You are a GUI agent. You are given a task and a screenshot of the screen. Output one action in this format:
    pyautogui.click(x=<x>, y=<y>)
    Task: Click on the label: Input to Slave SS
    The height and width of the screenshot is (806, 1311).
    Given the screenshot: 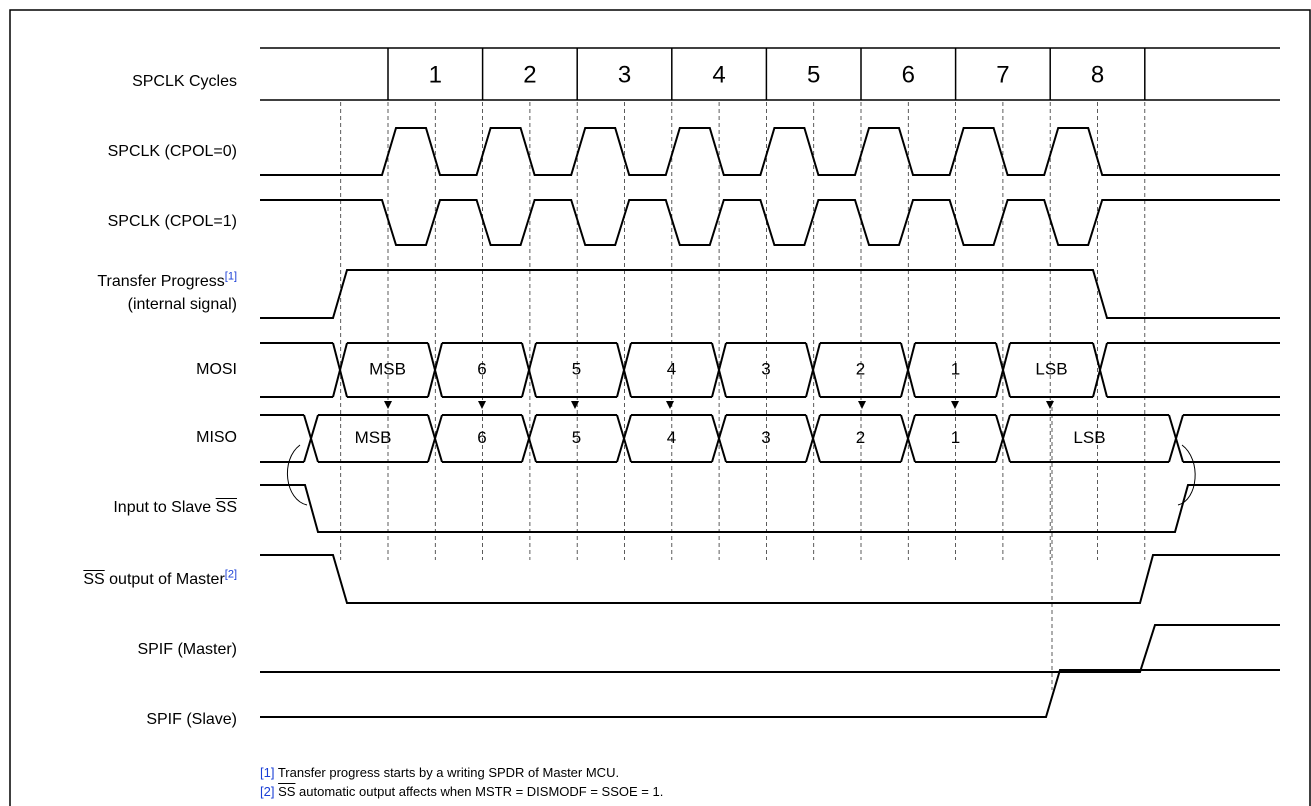 What is the action you would take?
    pyautogui.click(x=175, y=508)
    